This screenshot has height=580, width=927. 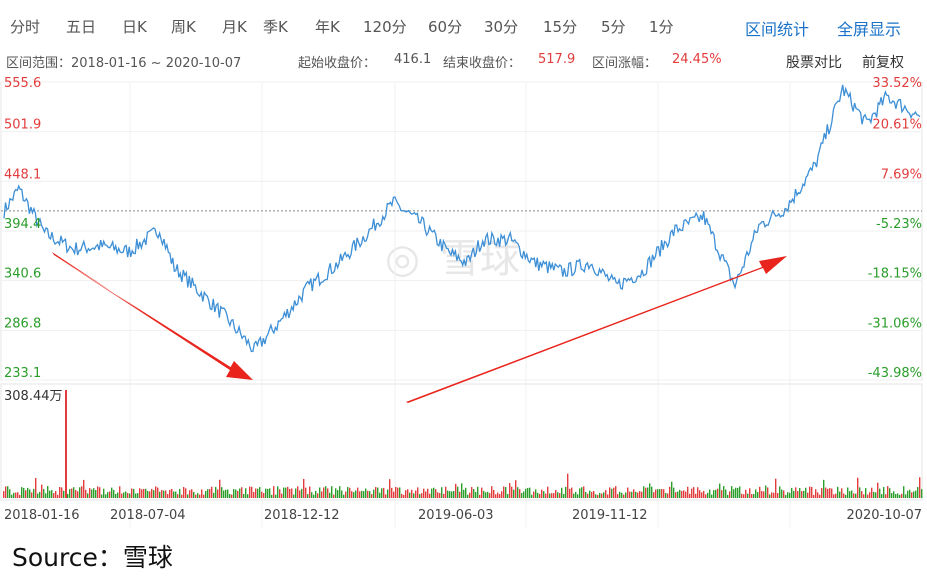 I want to click on y-tick-percent: 7.69%, so click(x=901, y=174).